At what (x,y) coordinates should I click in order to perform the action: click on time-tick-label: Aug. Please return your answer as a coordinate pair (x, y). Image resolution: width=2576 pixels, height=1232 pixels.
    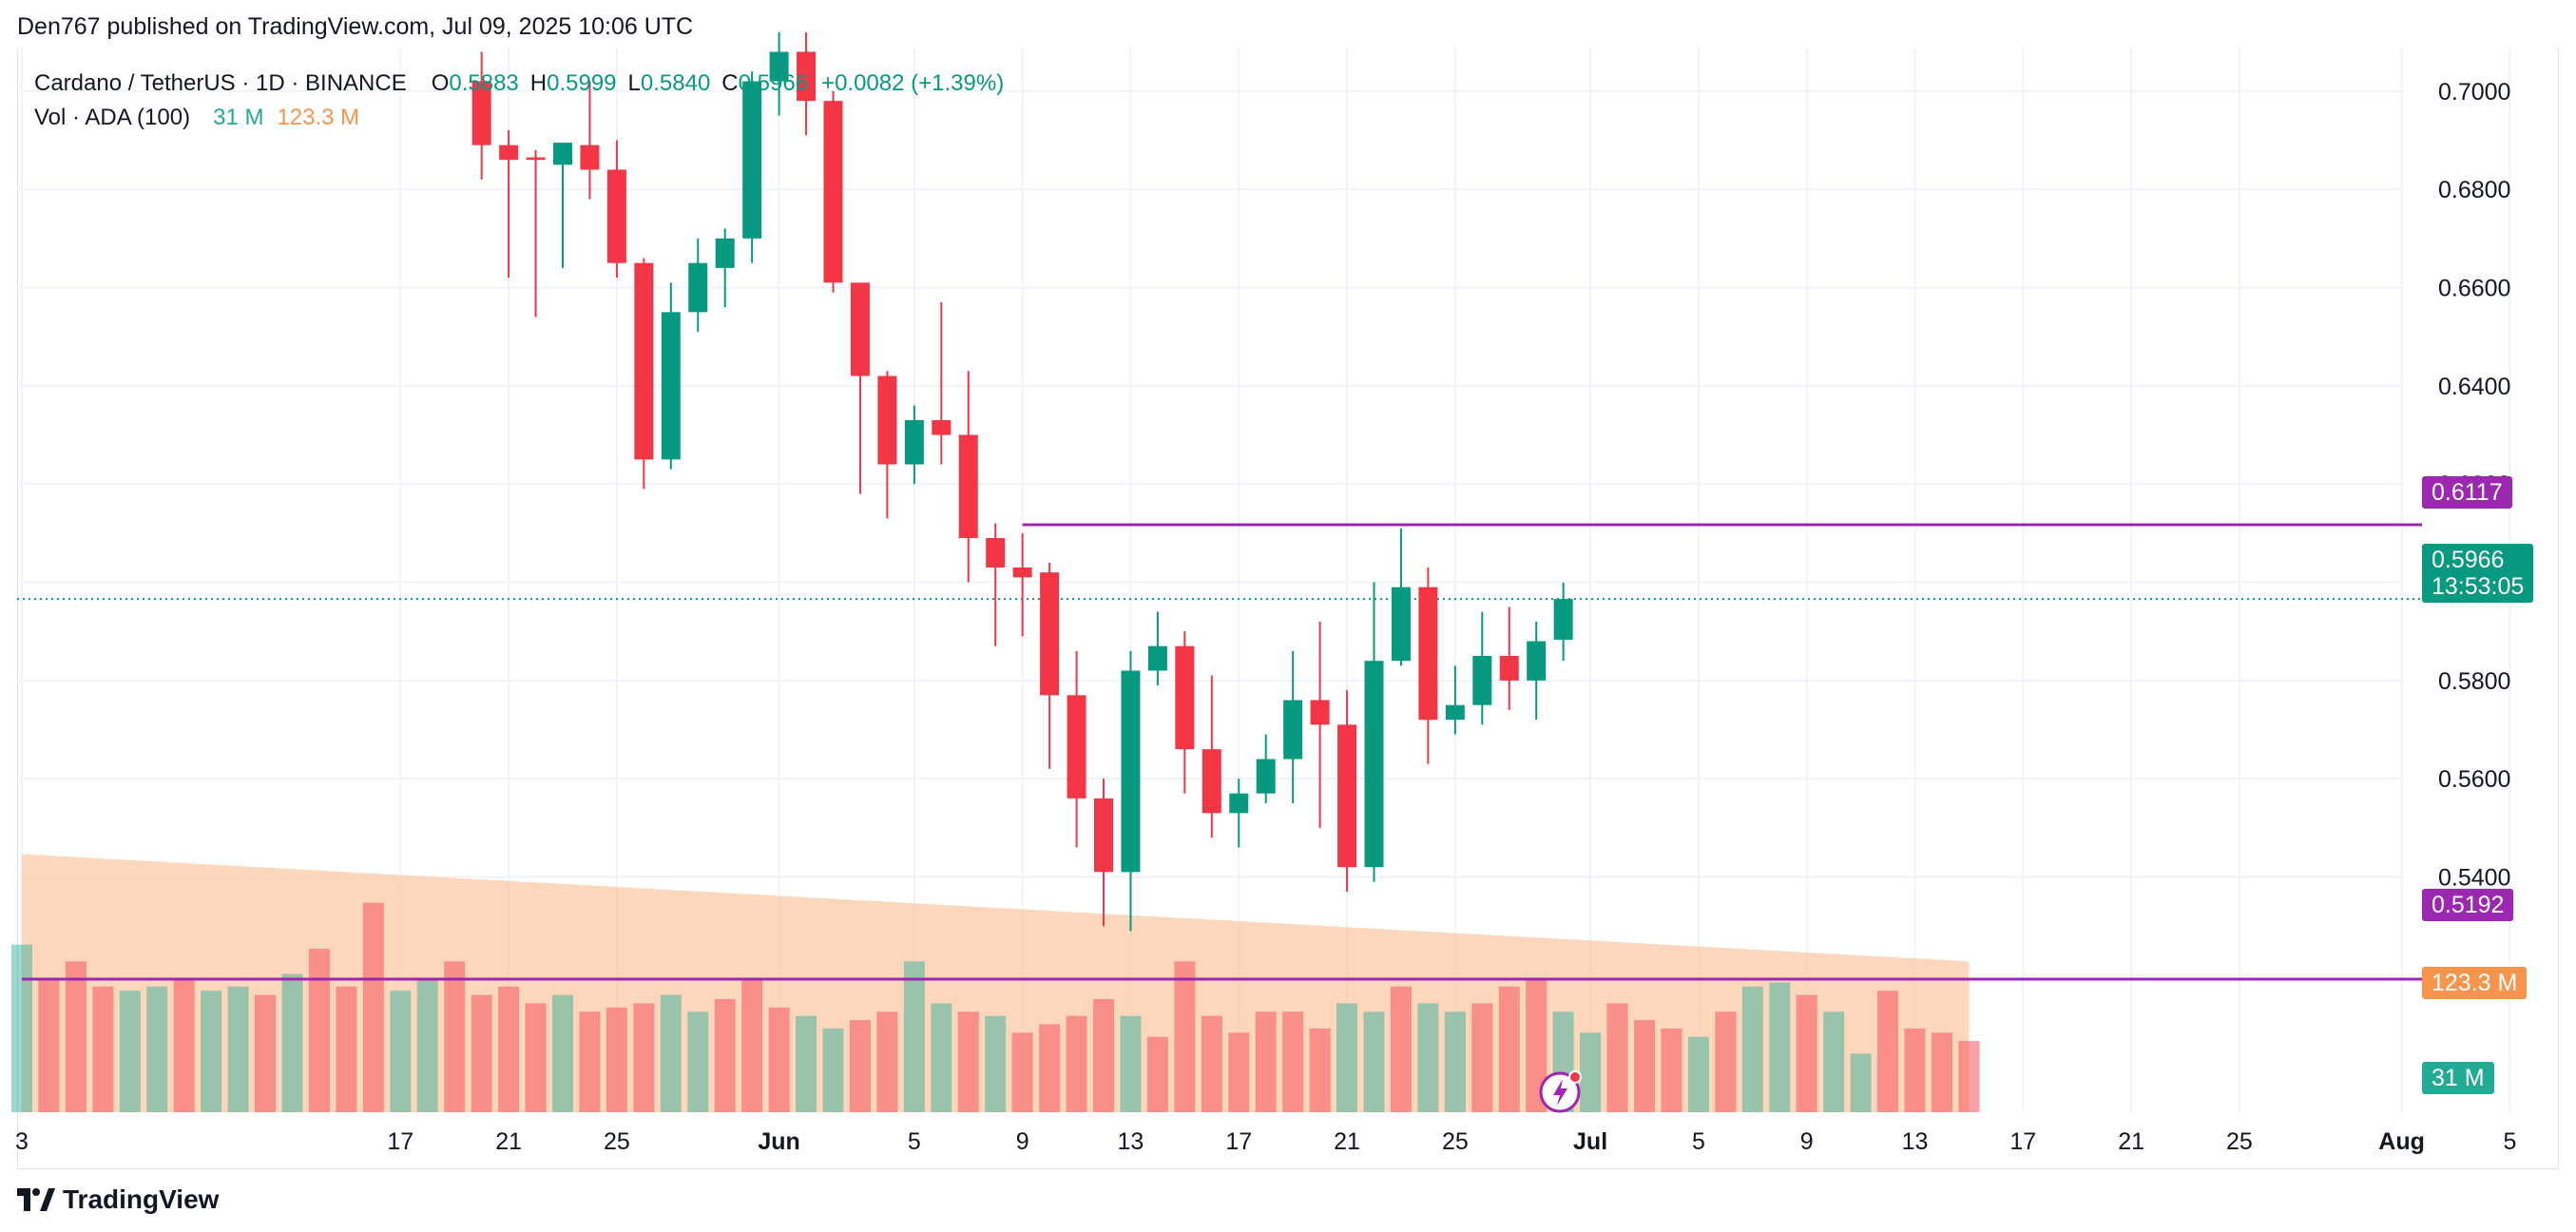
    Looking at the image, I should click on (2402, 1142).